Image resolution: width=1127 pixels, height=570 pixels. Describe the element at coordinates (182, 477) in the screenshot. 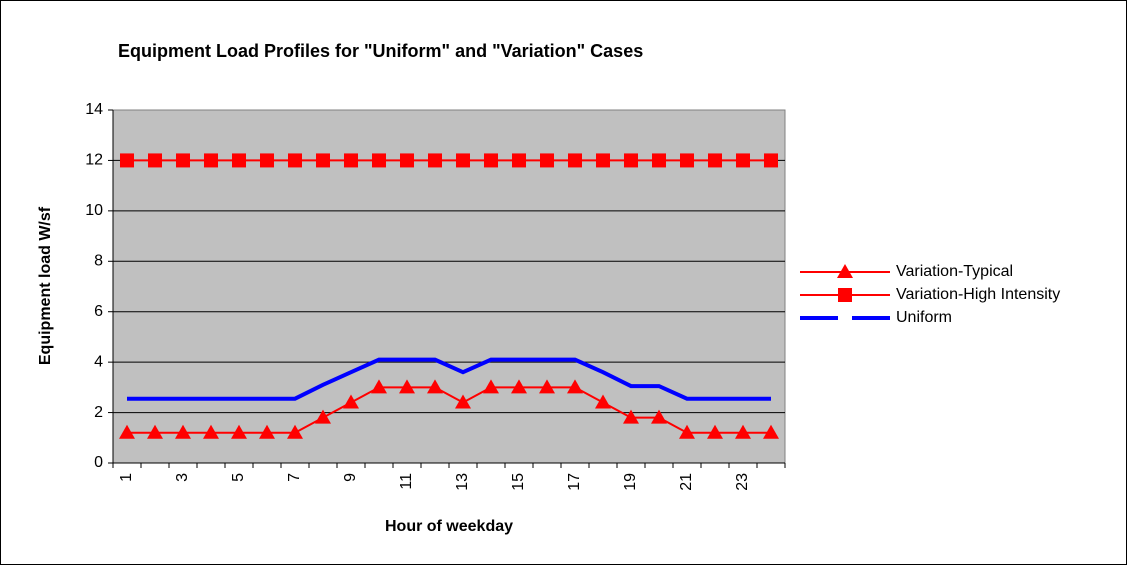

I see `x-tick-label: 3` at that location.